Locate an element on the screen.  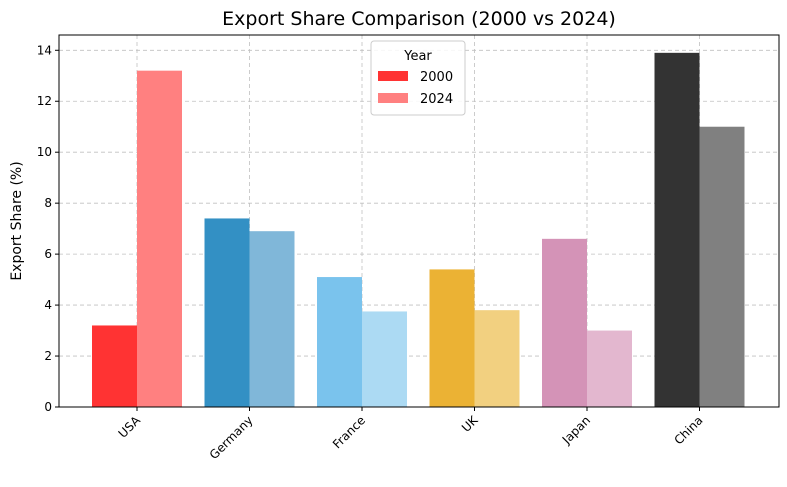
bar-france-2024 is located at coordinates (384, 359).